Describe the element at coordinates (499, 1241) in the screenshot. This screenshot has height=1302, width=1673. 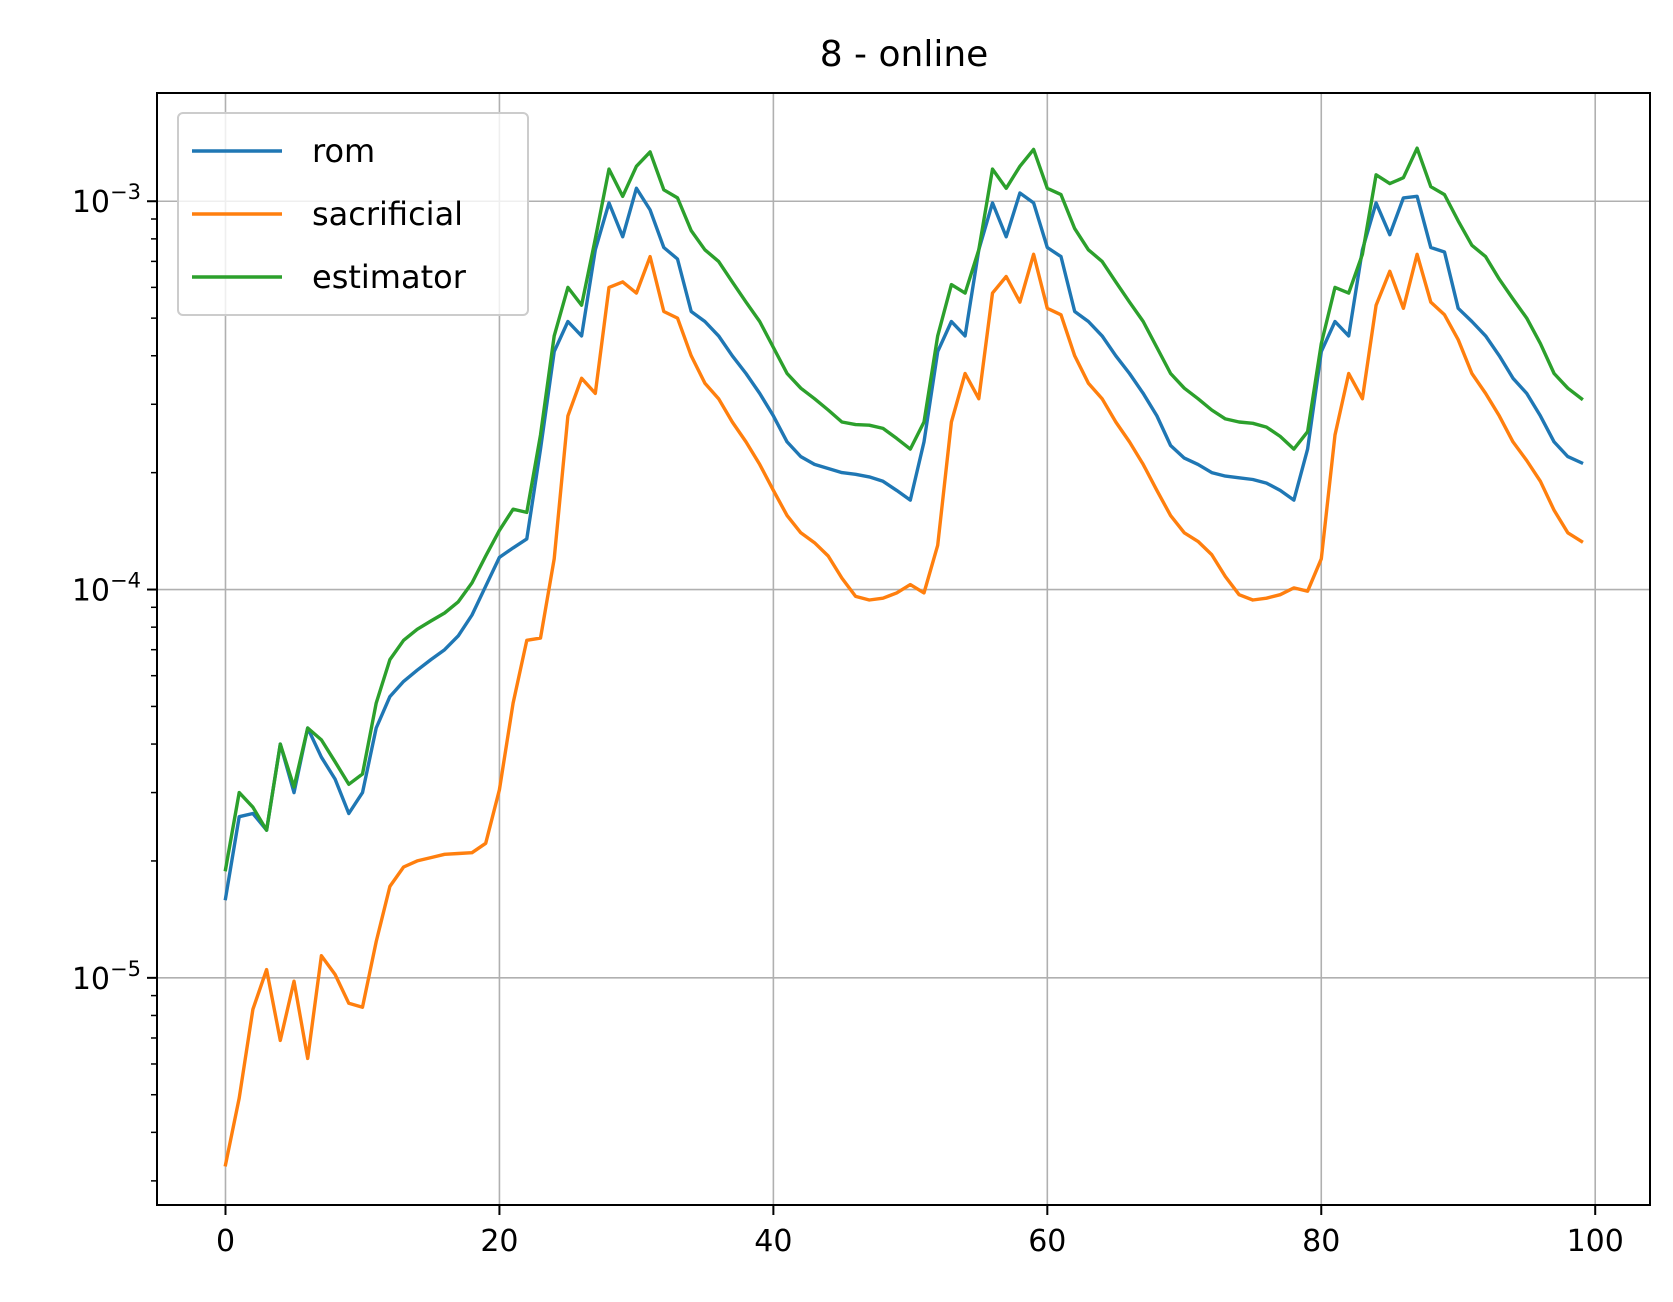
I see `x-tick-label: 20` at that location.